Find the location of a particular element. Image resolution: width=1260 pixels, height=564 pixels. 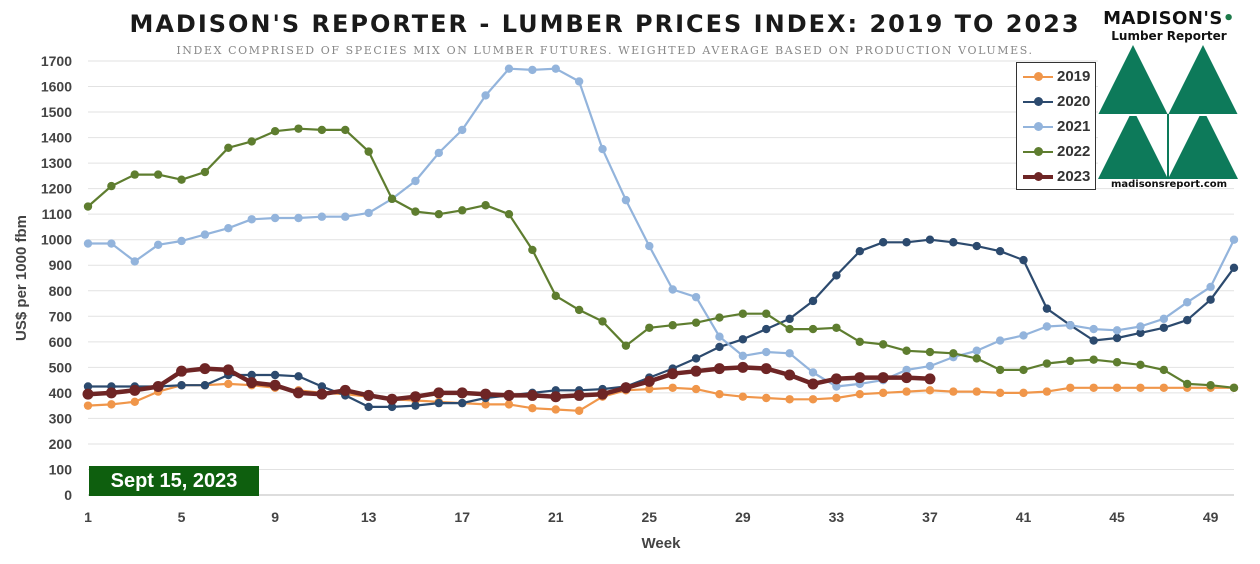

logo-name: MADISON'S is located at coordinates (1163, 18).